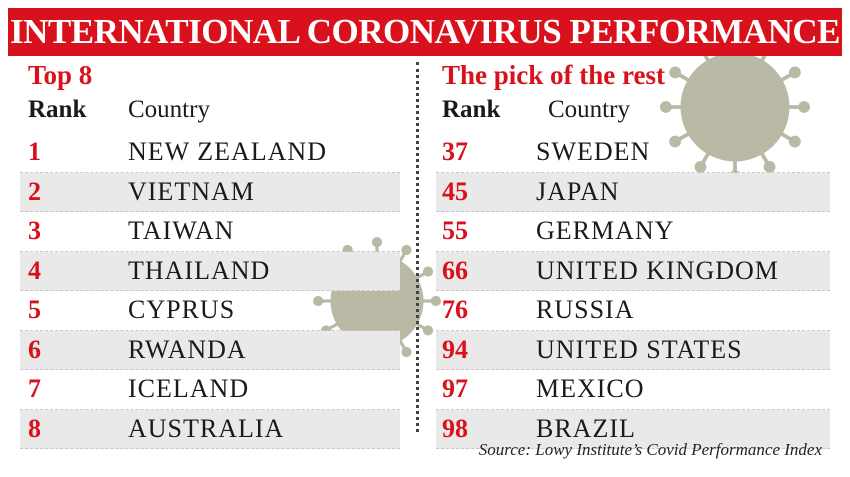 Image resolution: width=850 pixels, height=477 pixels. I want to click on table-row: 7 ICELAND, so click(210, 390).